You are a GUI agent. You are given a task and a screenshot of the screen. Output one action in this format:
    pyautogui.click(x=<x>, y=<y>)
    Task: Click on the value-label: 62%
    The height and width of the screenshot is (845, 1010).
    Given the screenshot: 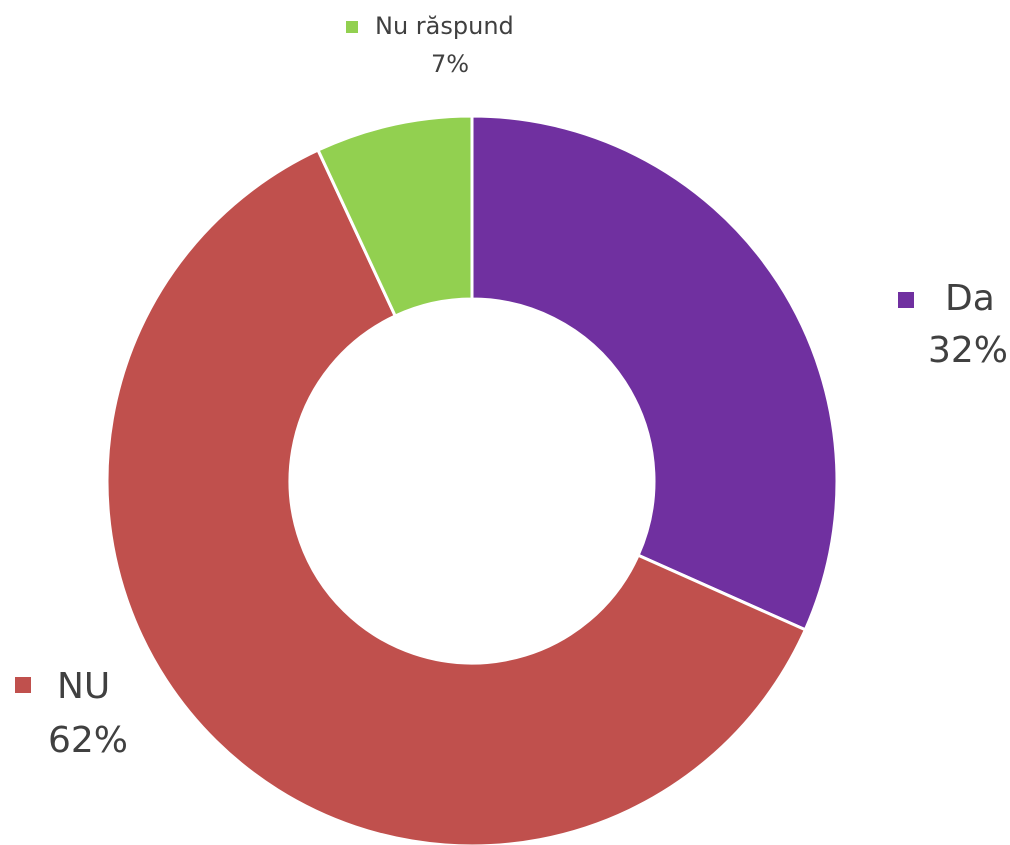 What is the action you would take?
    pyautogui.click(x=88, y=740)
    